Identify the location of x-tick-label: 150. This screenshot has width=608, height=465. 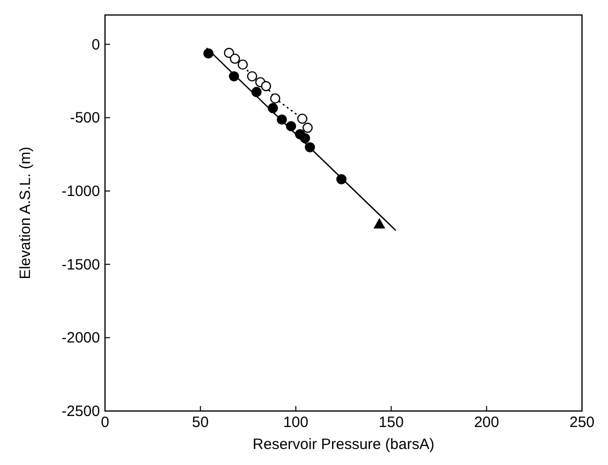
(391, 422).